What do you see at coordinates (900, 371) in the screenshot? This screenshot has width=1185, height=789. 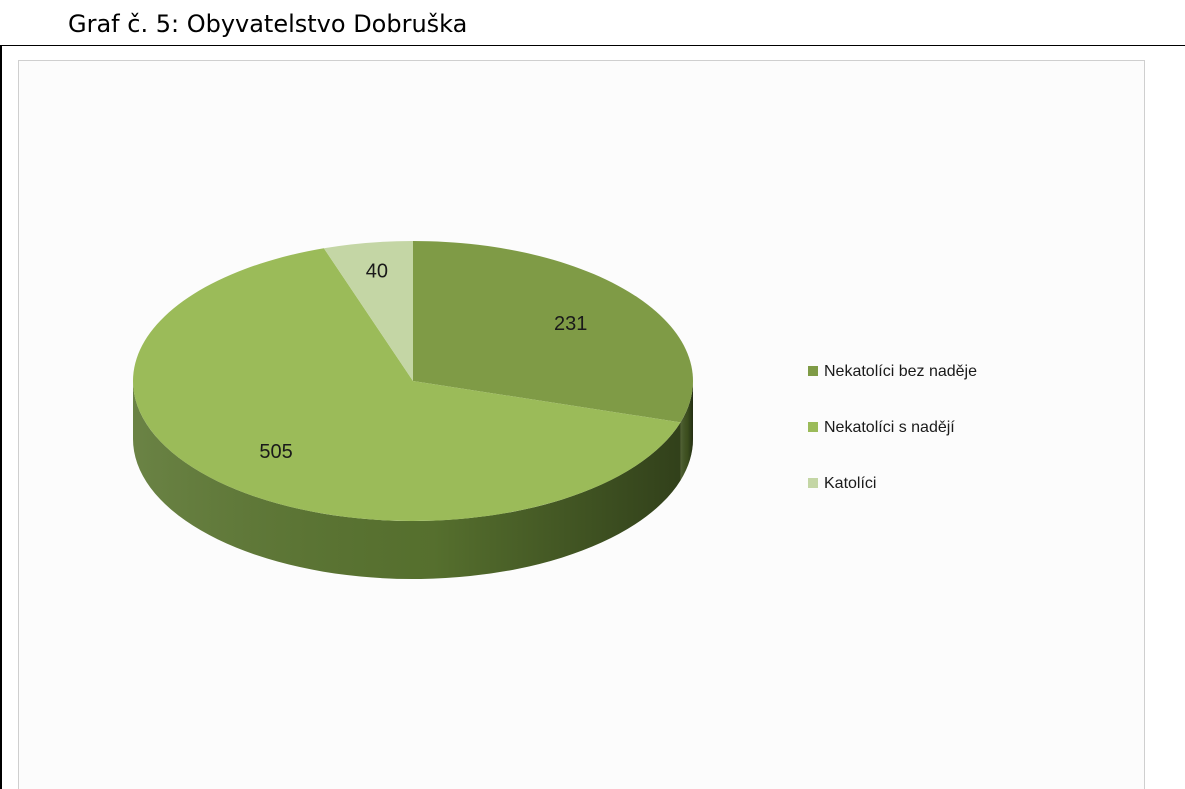 I see `legend-label-nekatolici-bez-nadeje: Nekatolíci bez naděje` at bounding box center [900, 371].